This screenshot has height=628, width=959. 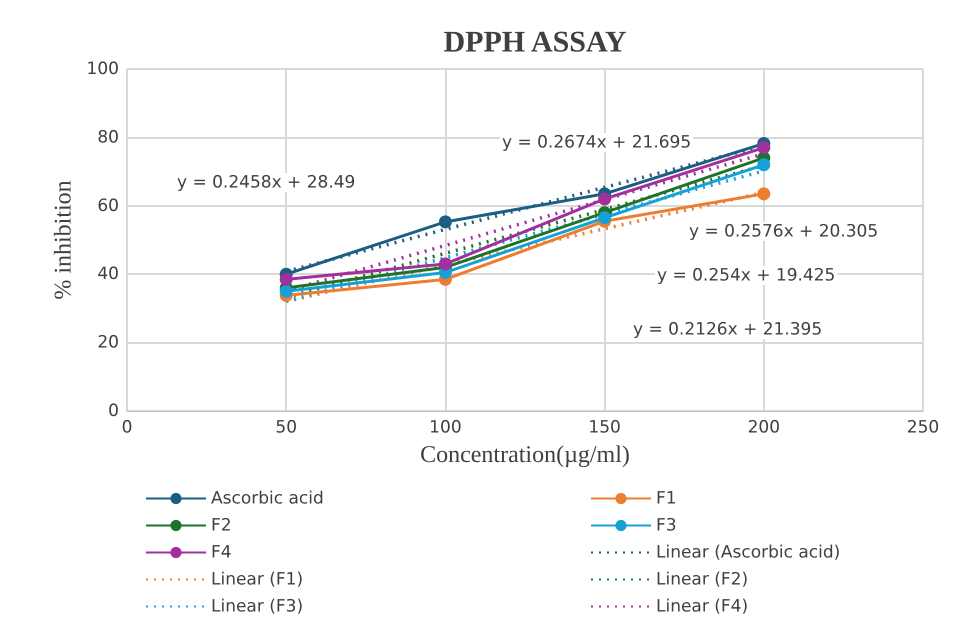 What do you see at coordinates (748, 552) in the screenshot?
I see `legend-label: Linear (Ascorbic acid)` at bounding box center [748, 552].